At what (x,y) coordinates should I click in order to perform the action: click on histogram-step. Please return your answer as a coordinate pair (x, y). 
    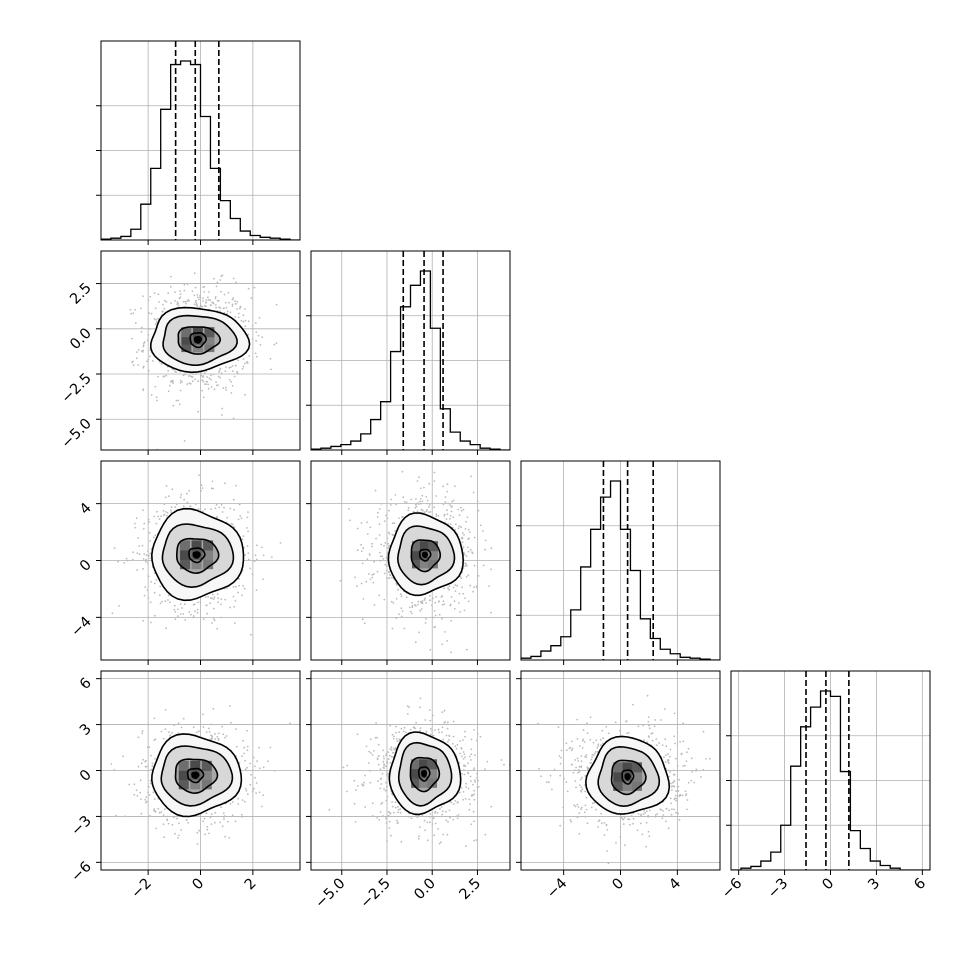
    Looking at the image, I should click on (200, 150).